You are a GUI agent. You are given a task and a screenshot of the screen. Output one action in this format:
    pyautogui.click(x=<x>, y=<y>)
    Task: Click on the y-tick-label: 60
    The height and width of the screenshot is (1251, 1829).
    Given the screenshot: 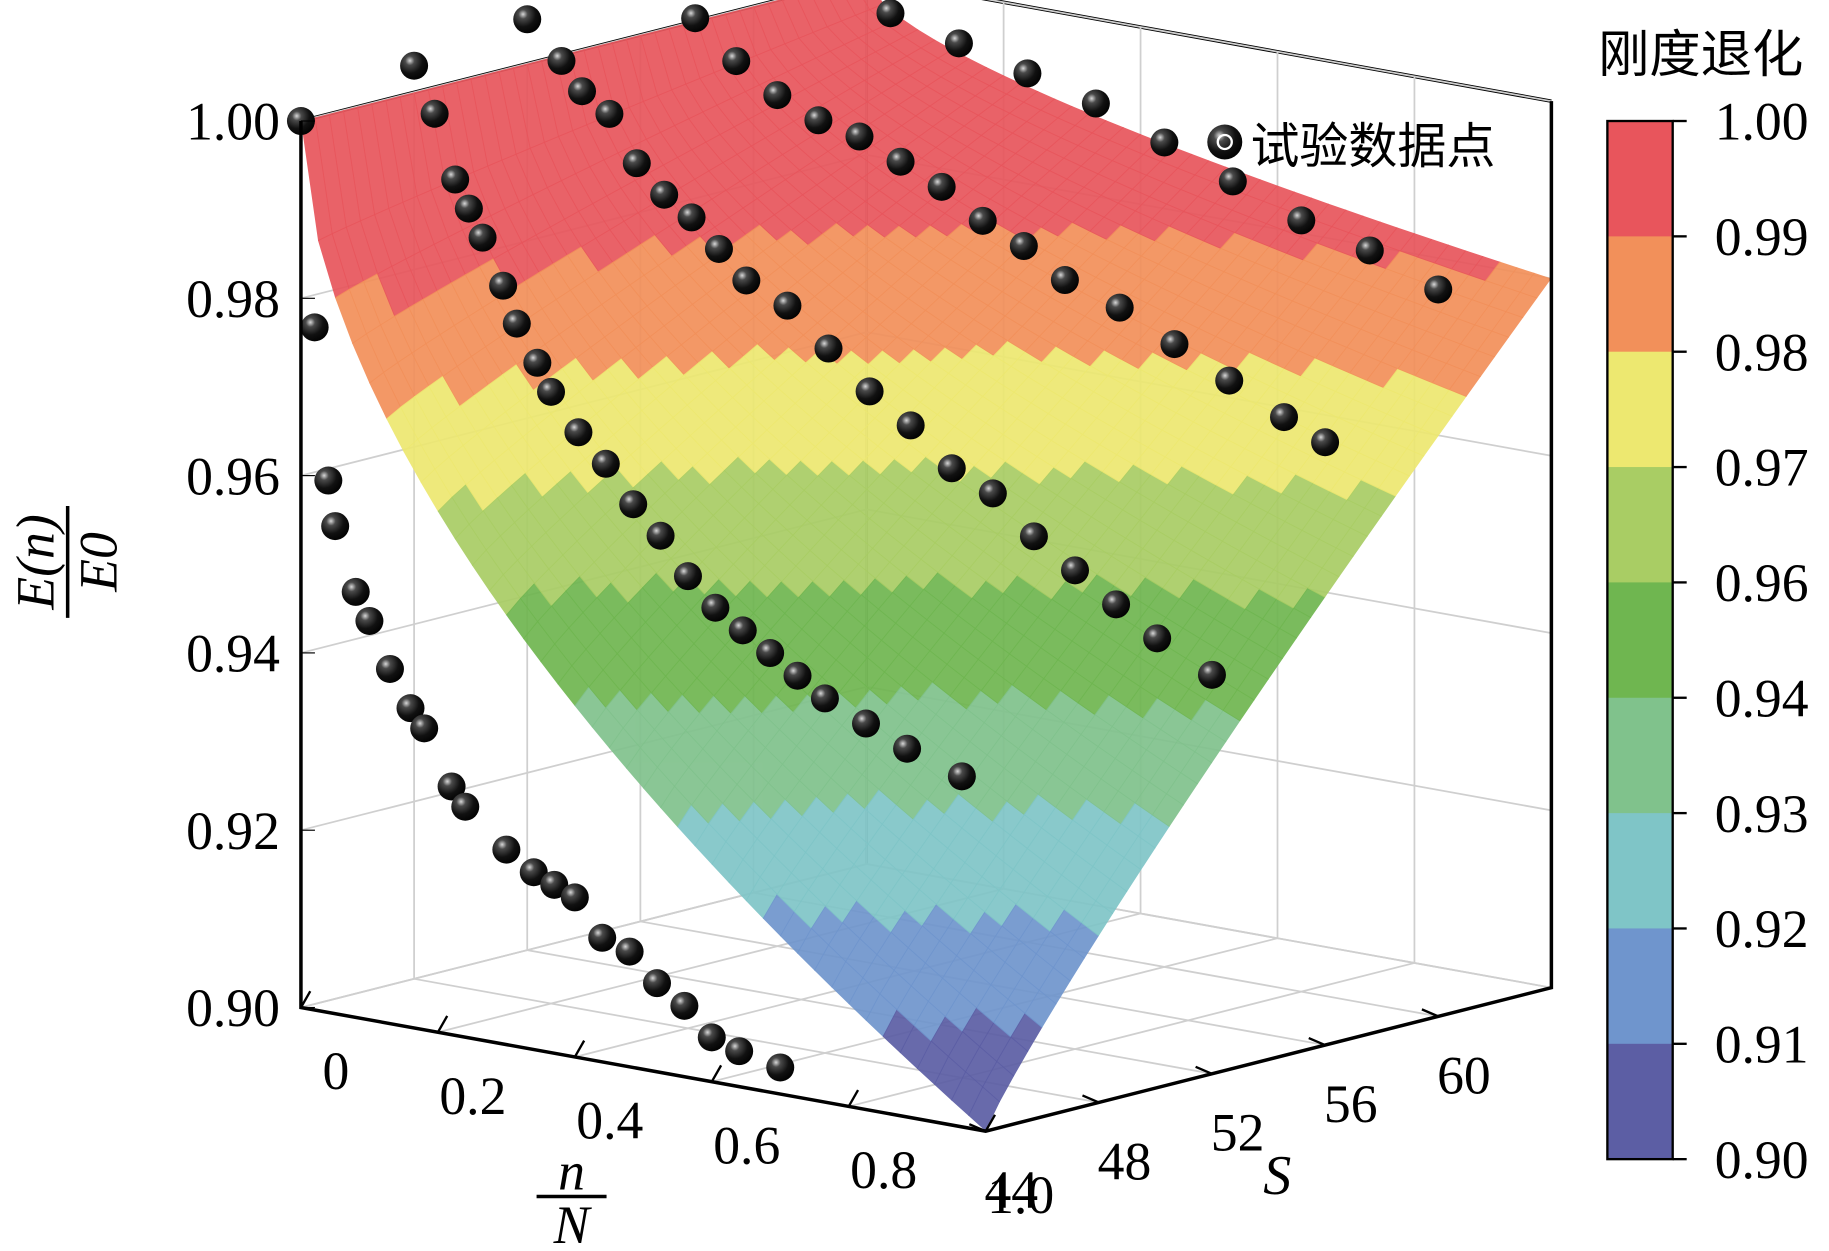 What is the action you would take?
    pyautogui.click(x=1464, y=1075)
    